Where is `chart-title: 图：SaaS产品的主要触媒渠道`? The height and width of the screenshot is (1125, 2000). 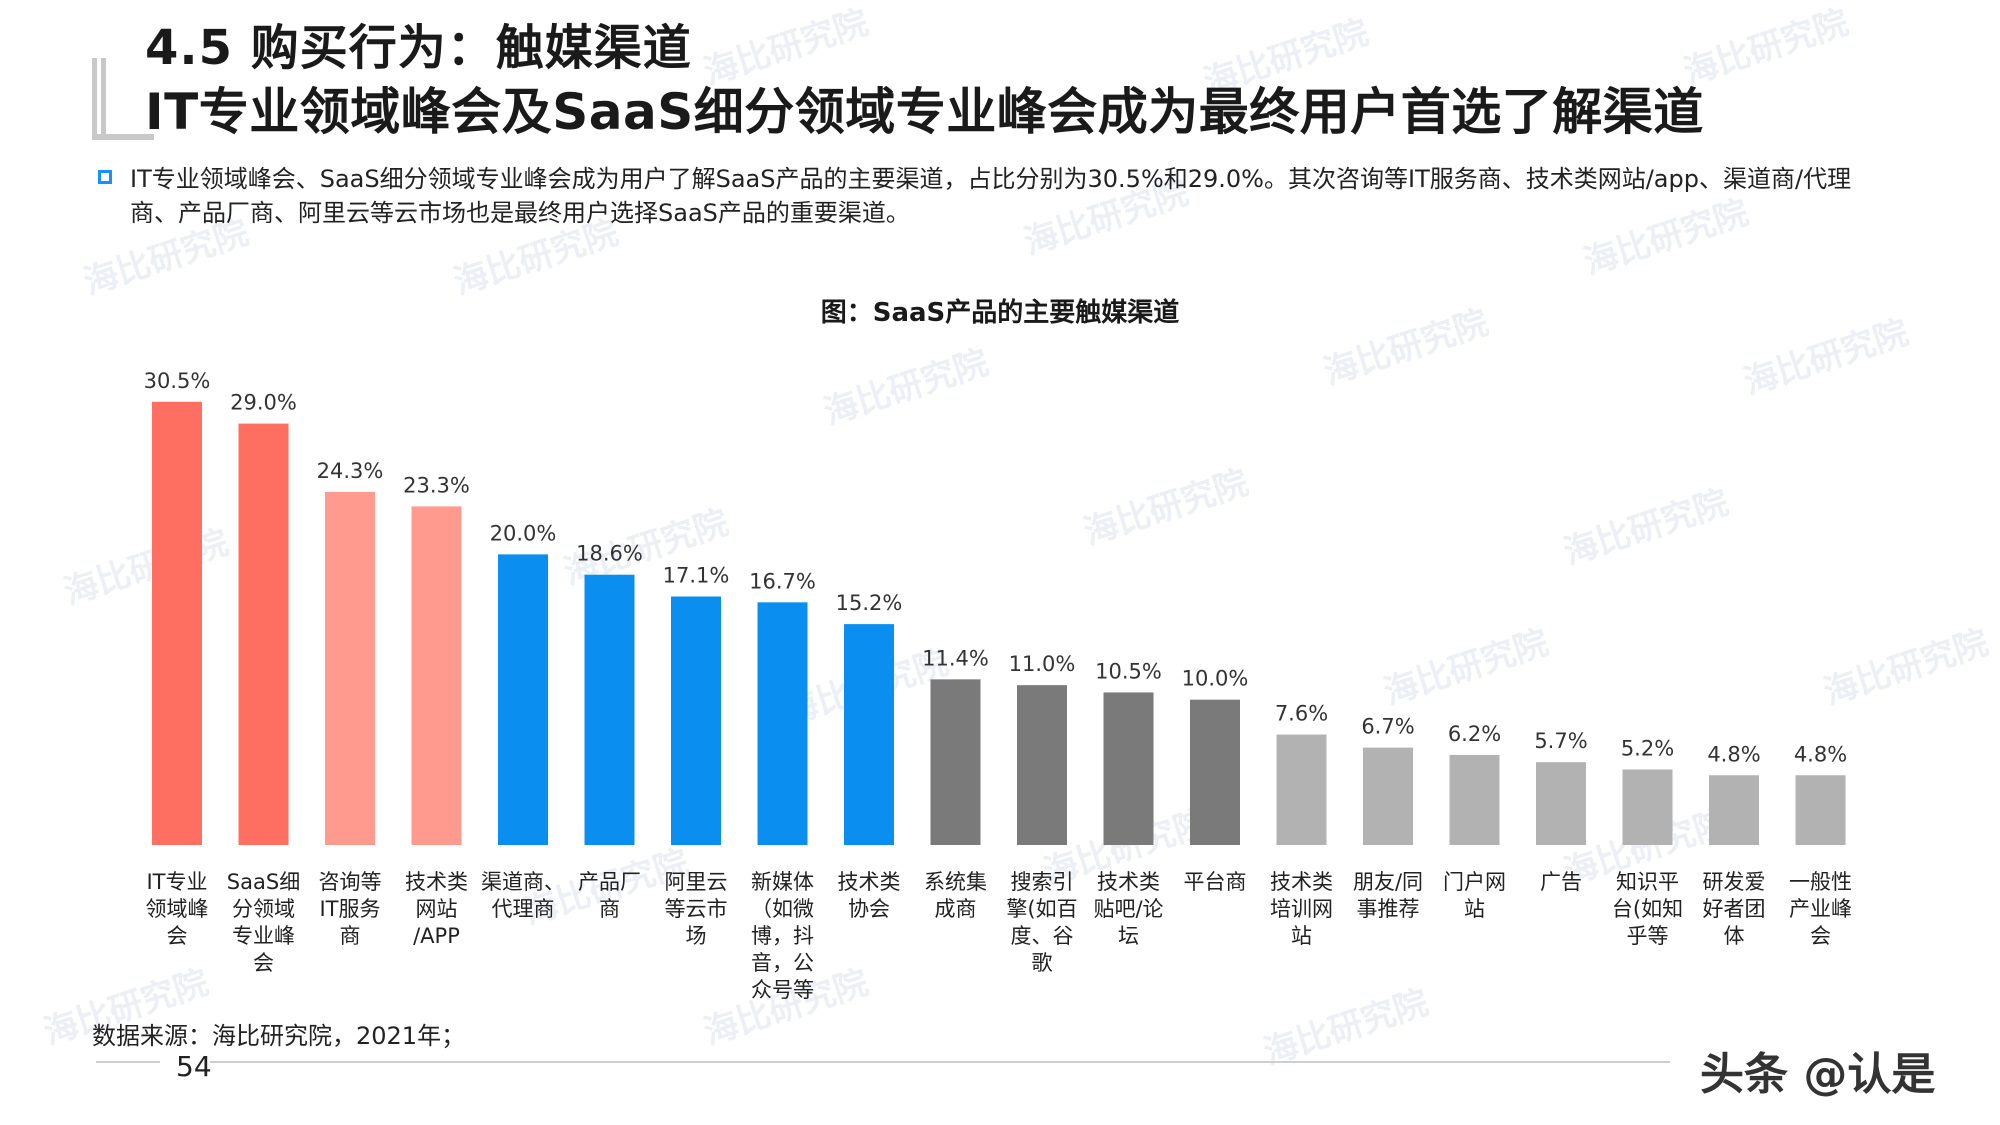 chart-title: 图：SaaS产品的主要触媒渠道 is located at coordinates (1000, 313).